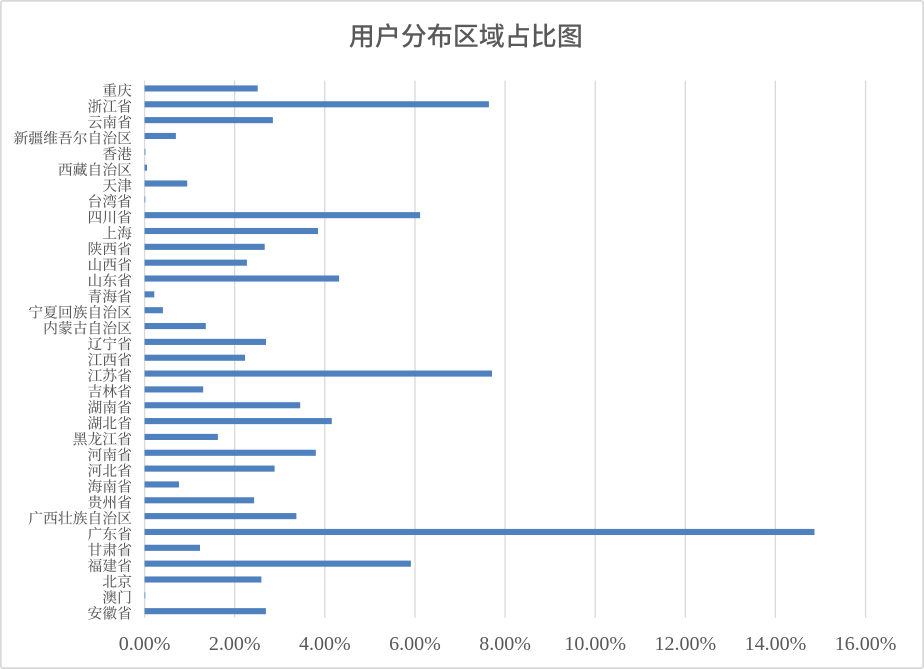 The width and height of the screenshot is (924, 669). I want to click on svg-text: 14.00%, so click(776, 644).